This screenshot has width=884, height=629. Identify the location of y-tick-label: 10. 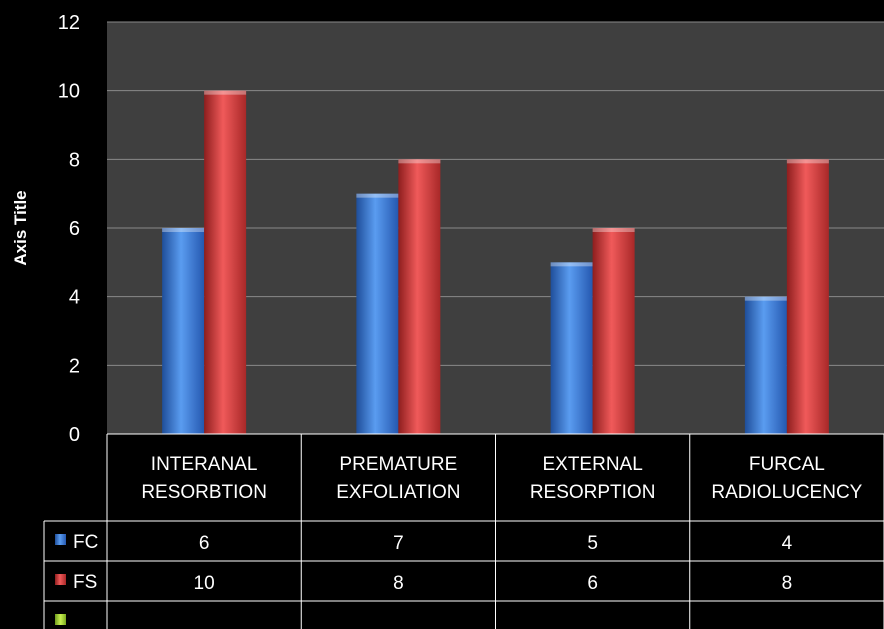
(69, 92).